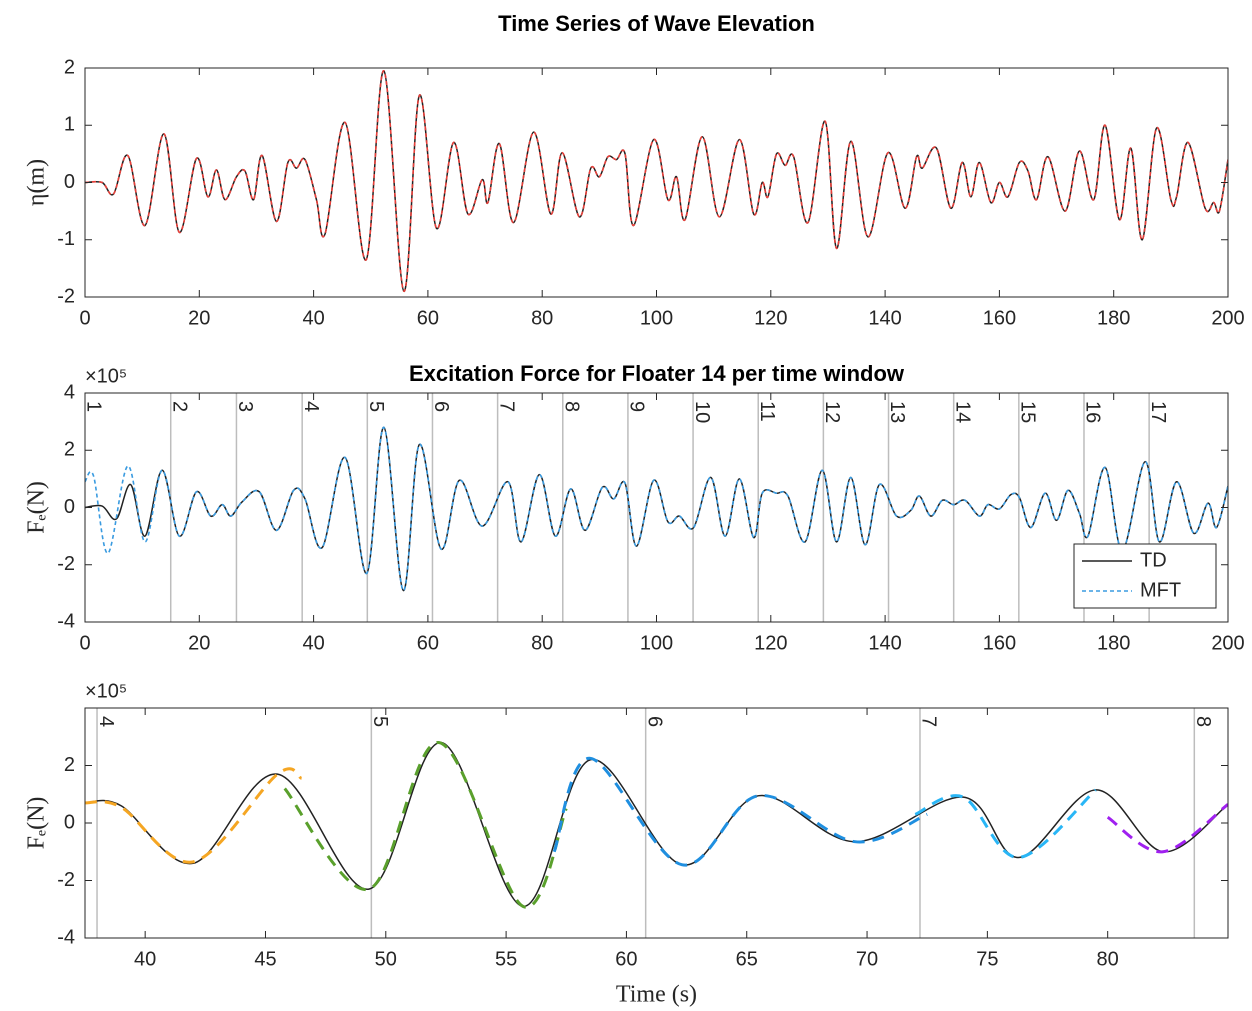  I want to click on series-group, so click(656, 509).